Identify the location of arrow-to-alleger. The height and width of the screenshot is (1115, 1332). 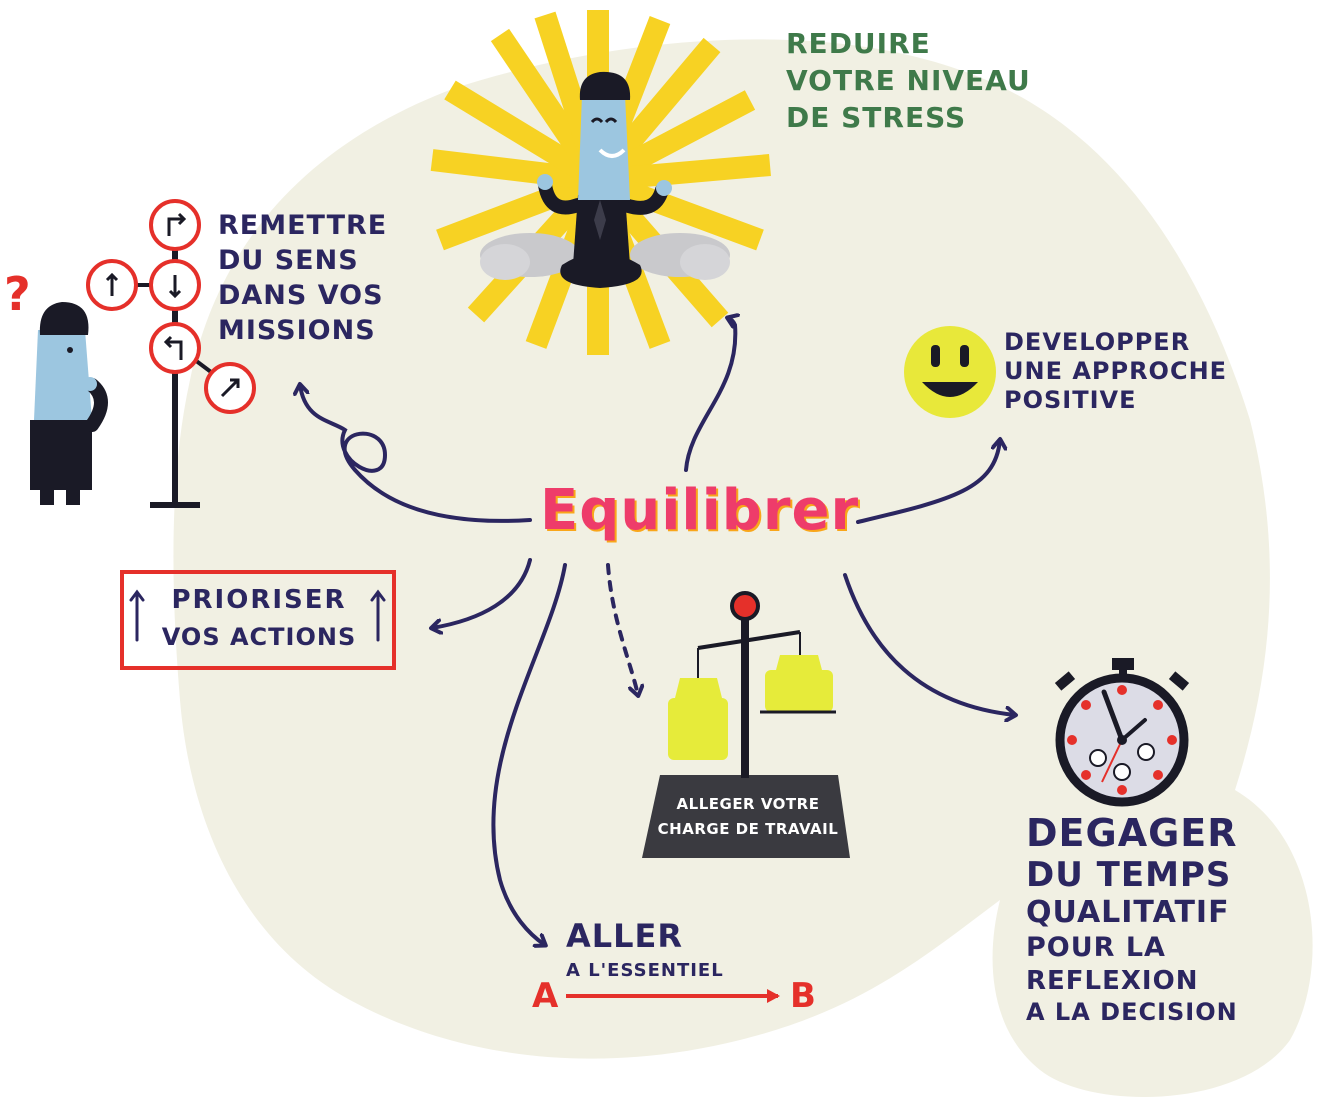
(622, 629).